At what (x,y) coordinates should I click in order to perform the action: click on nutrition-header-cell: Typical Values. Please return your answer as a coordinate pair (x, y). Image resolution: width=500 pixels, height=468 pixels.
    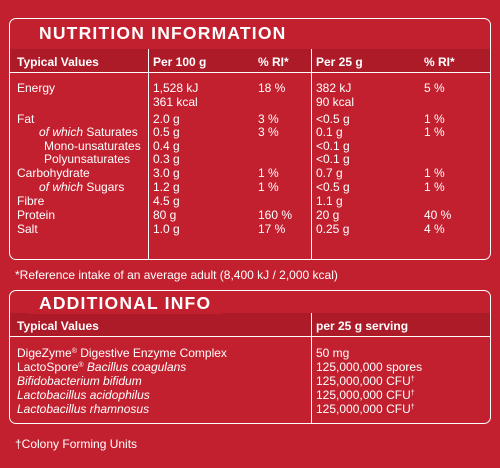
    Looking at the image, I should click on (58, 62).